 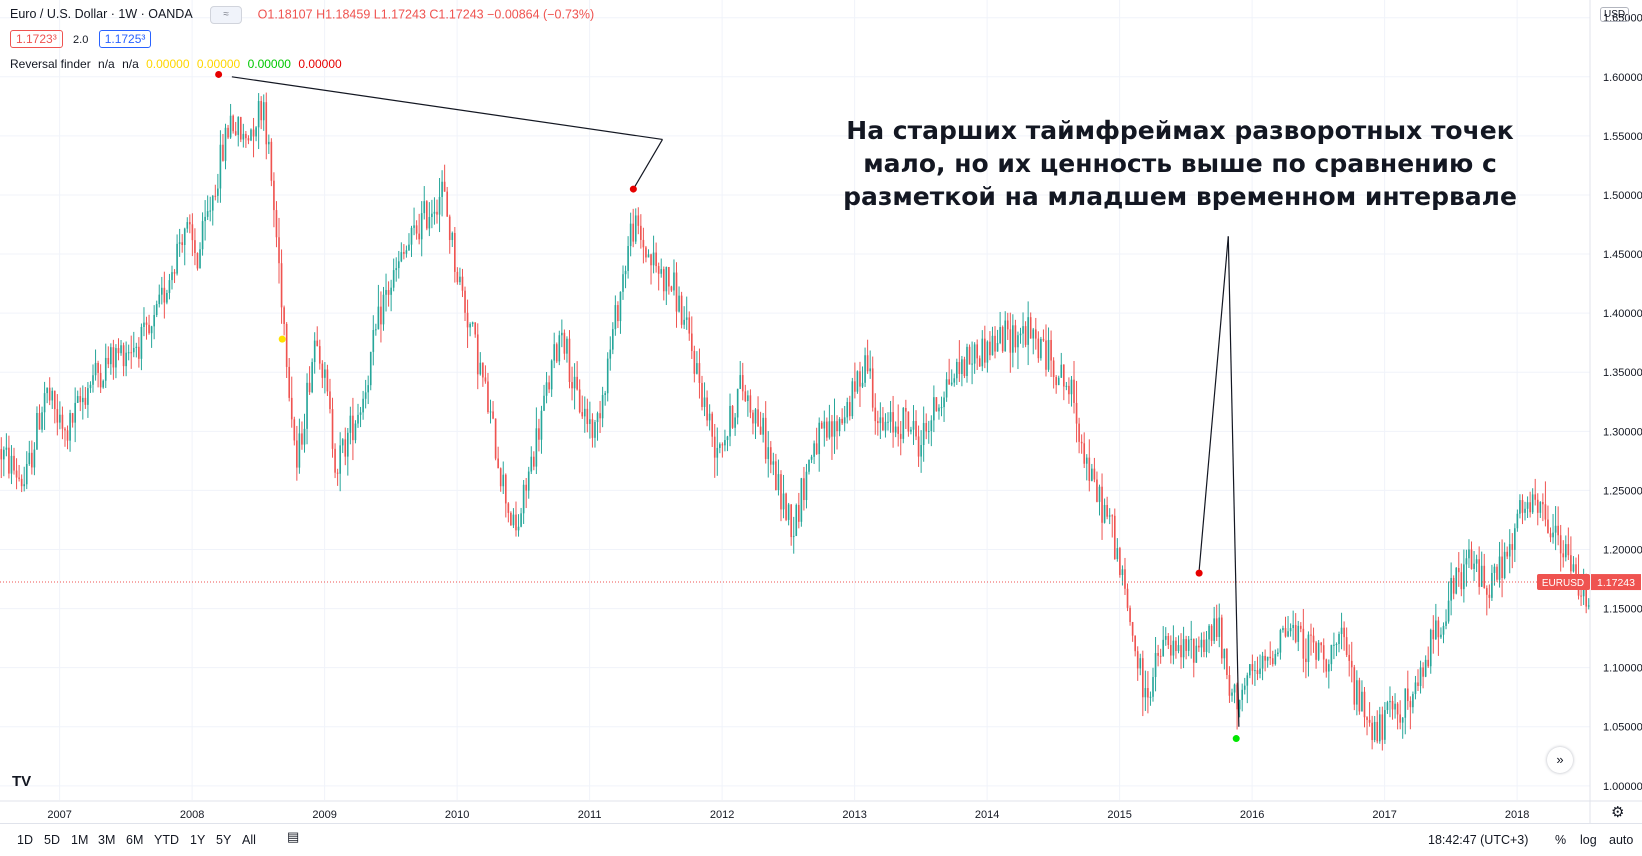 What do you see at coordinates (226, 15) in the screenshot?
I see `compare-icon: ≈` at bounding box center [226, 15].